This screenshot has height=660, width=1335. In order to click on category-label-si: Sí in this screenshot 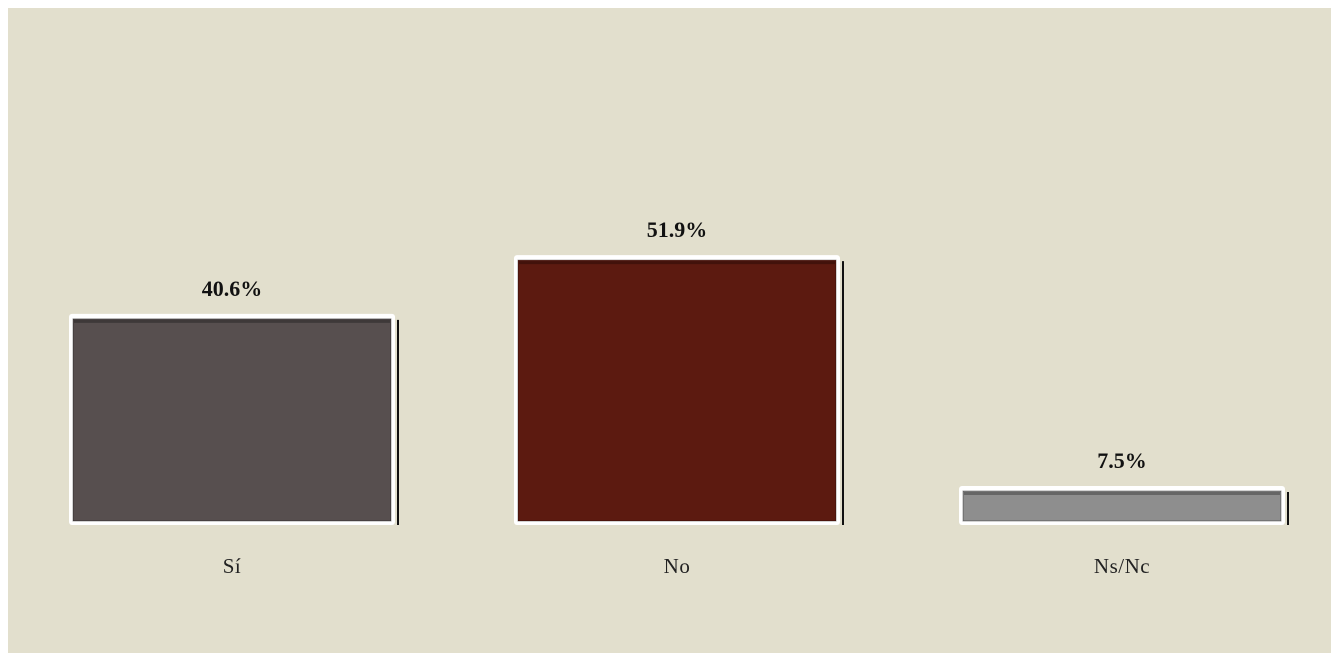, I will do `click(232, 566)`.